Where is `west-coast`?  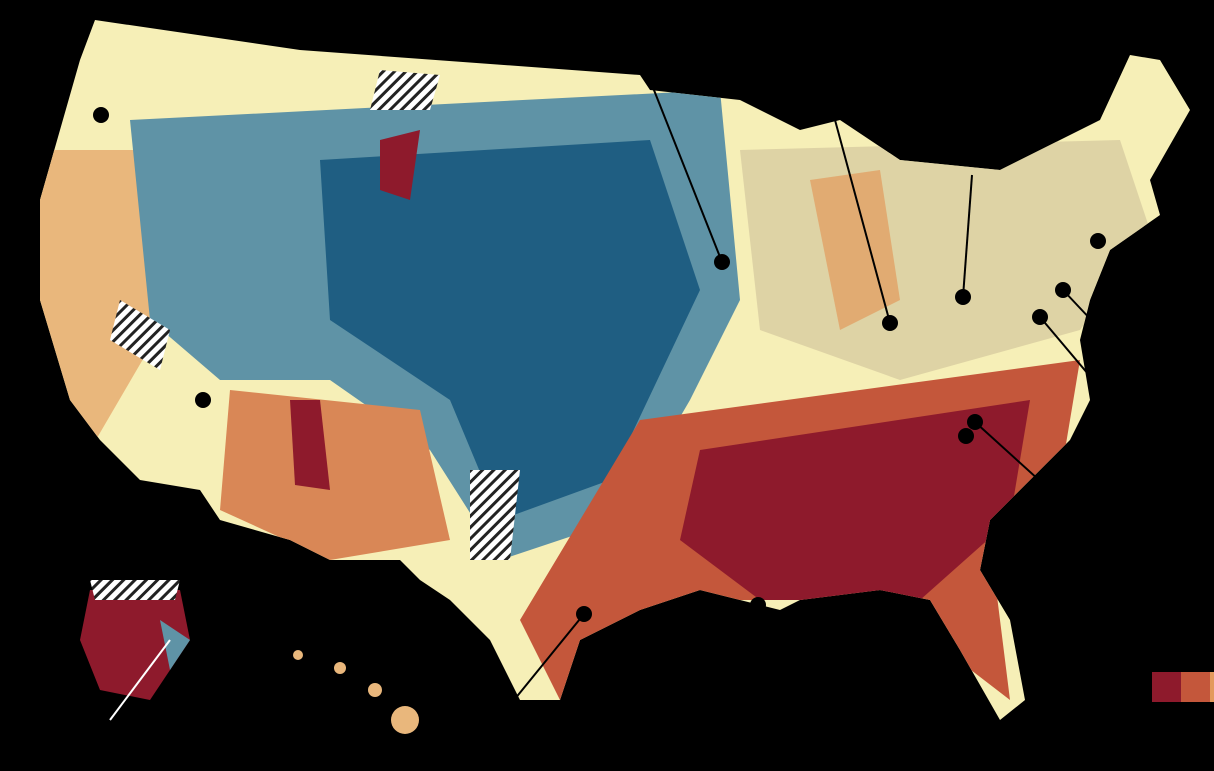
west-coast is located at coordinates (100, 300).